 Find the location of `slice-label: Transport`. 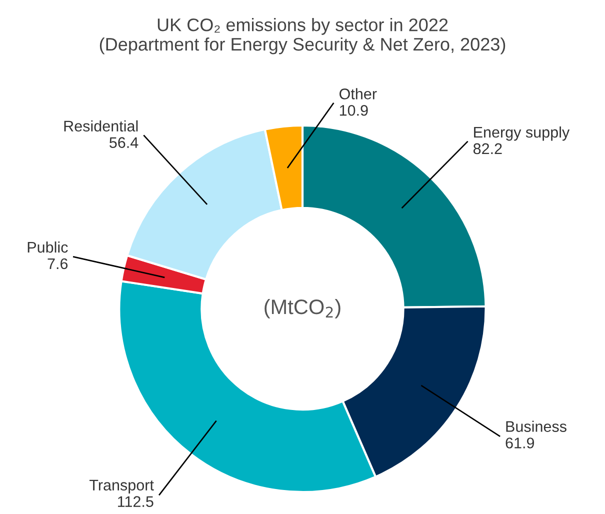

slice-label: Transport is located at coordinates (121, 487).